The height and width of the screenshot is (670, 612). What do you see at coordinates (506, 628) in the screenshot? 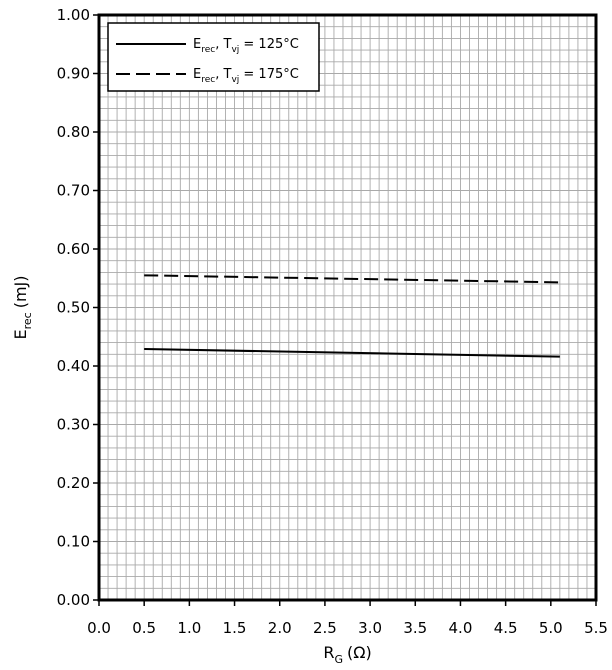
I see `x-tick-label: 4.5` at bounding box center [506, 628].